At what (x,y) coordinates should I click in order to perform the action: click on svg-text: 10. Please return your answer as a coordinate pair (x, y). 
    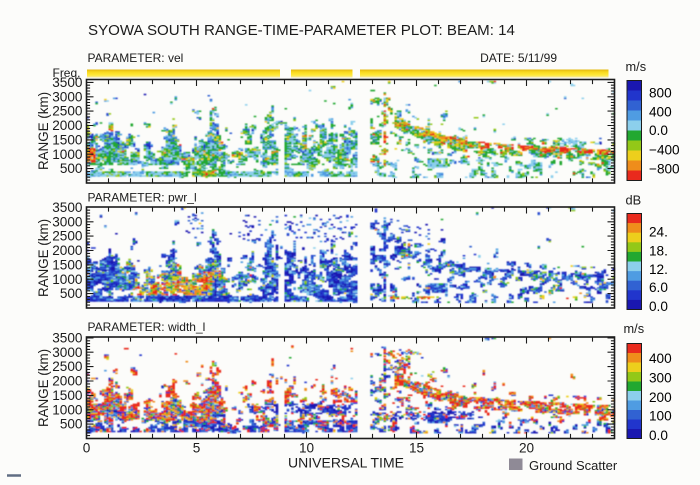
    Looking at the image, I should click on (307, 448).